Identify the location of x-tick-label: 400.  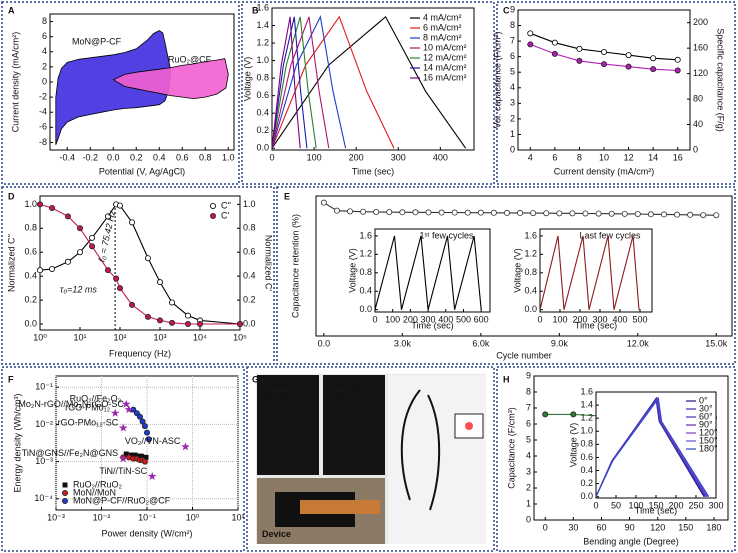
(619, 319).